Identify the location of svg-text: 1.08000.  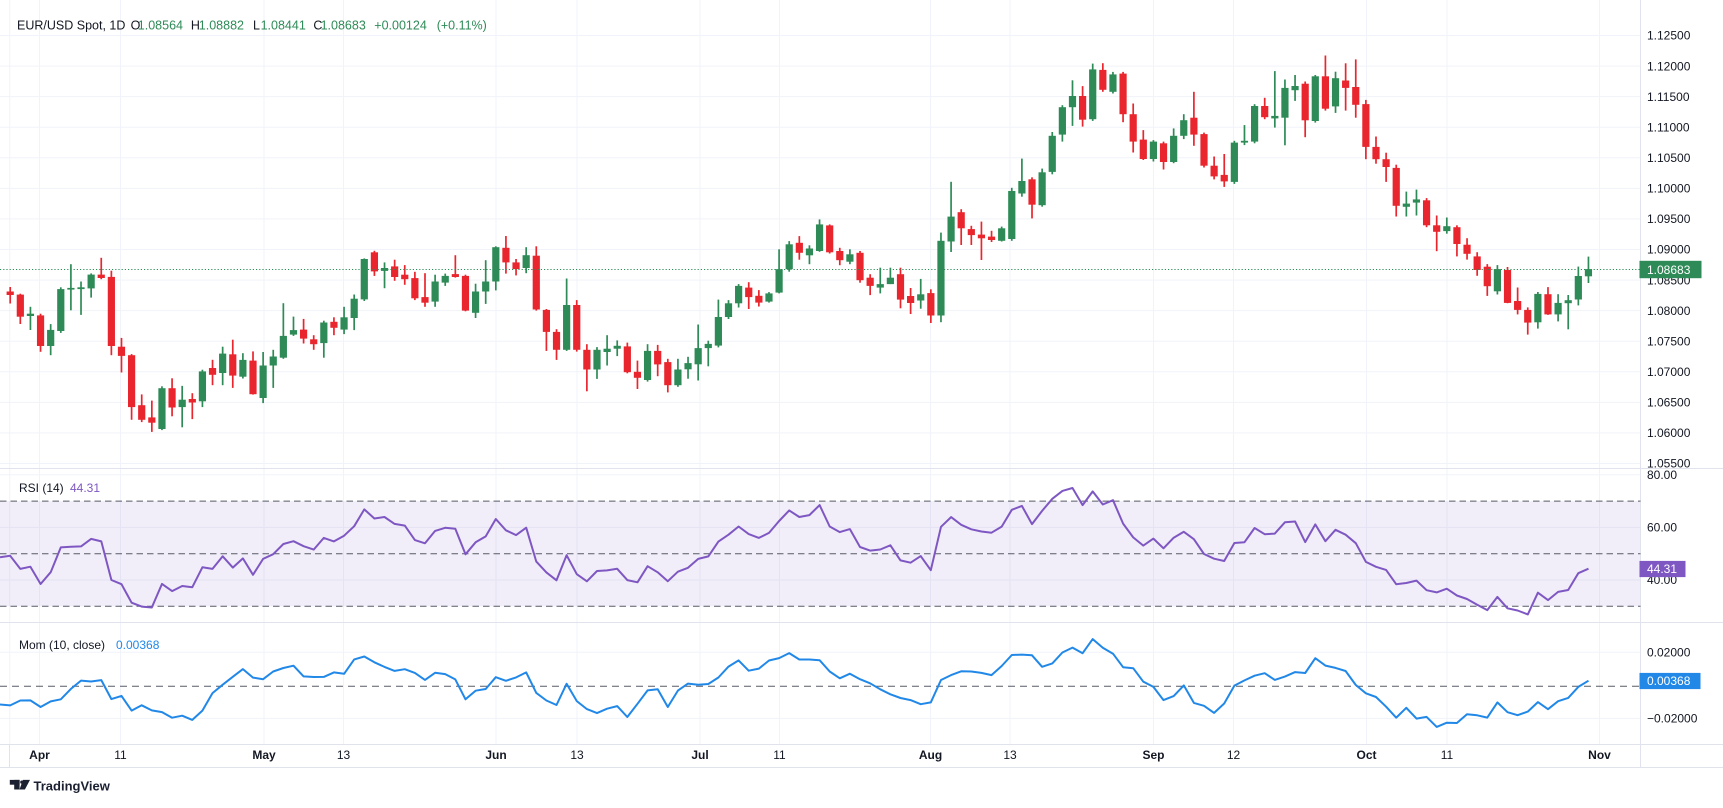
(1669, 311).